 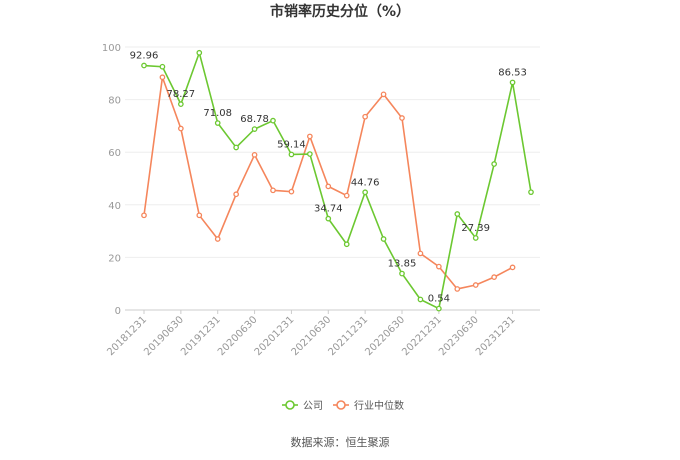 What do you see at coordinates (439, 299) in the screenshot?
I see `data-label: 0.54` at bounding box center [439, 299].